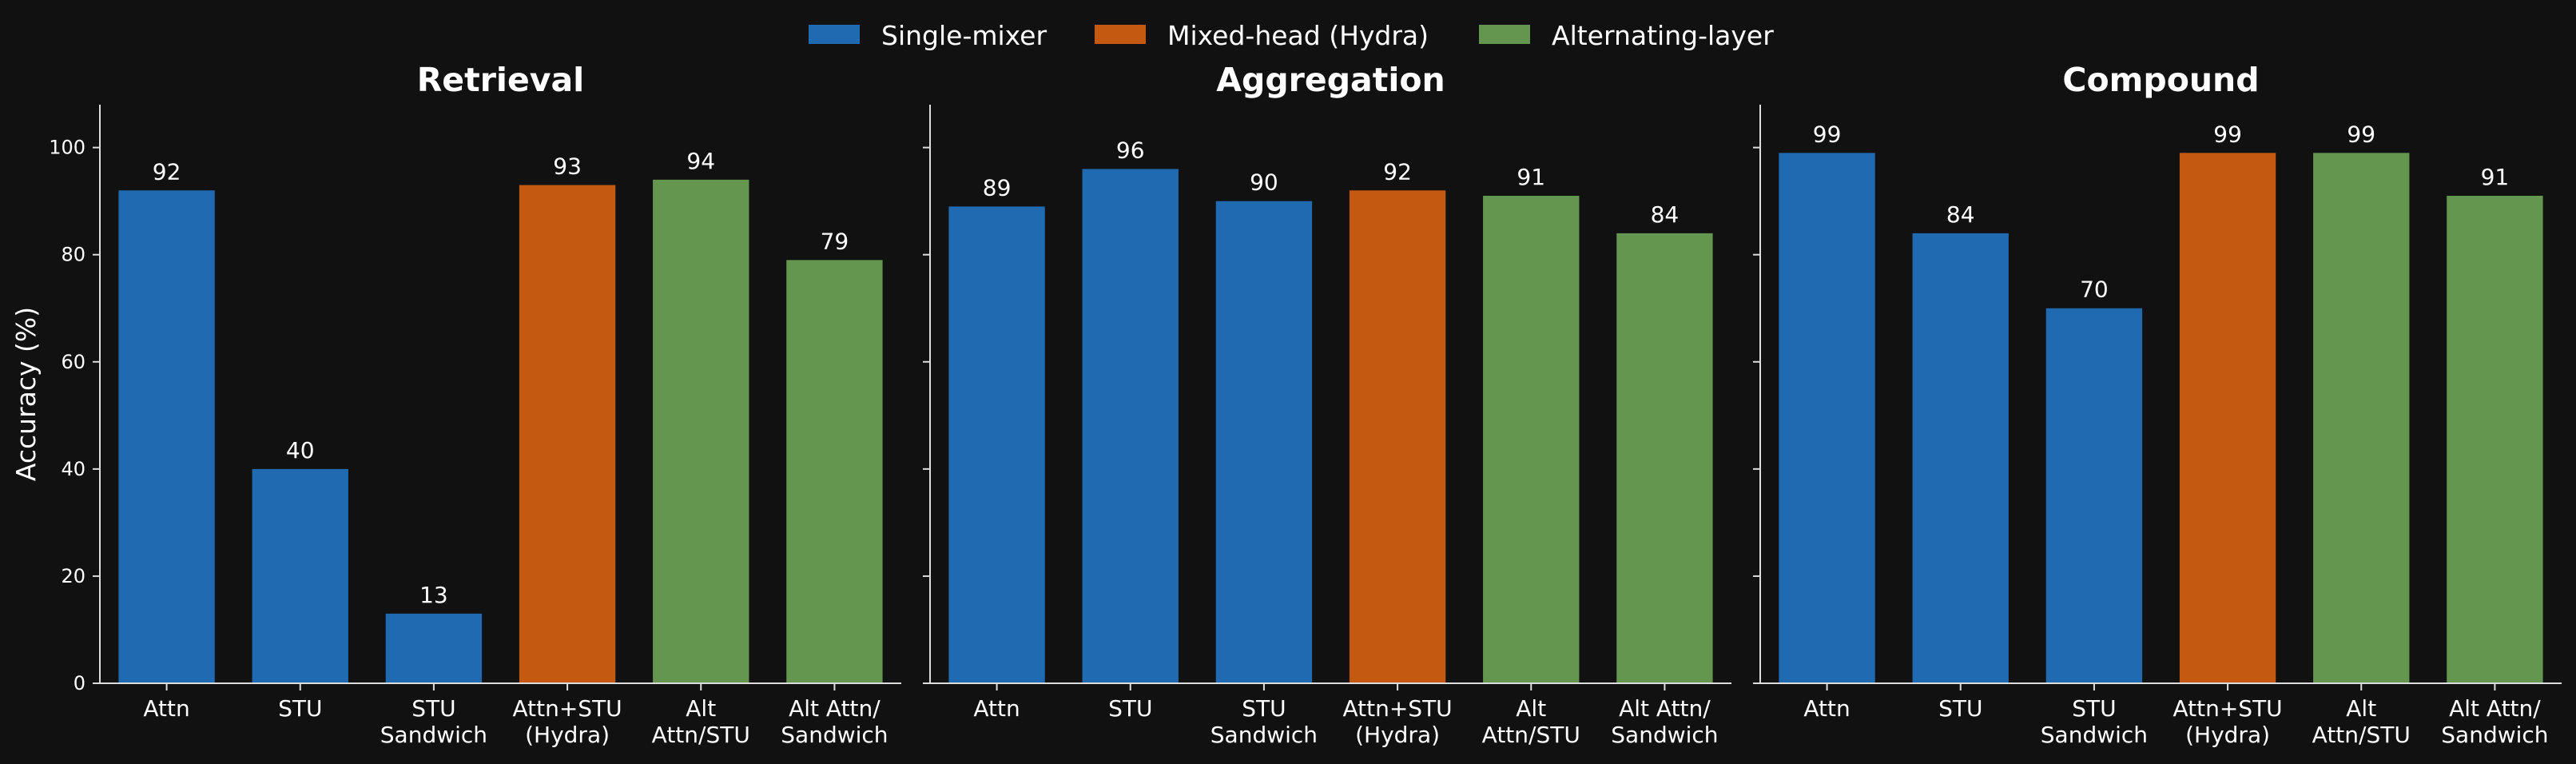  What do you see at coordinates (1298, 35) in the screenshot?
I see `legend-label: Mixed-head (Hydra)` at bounding box center [1298, 35].